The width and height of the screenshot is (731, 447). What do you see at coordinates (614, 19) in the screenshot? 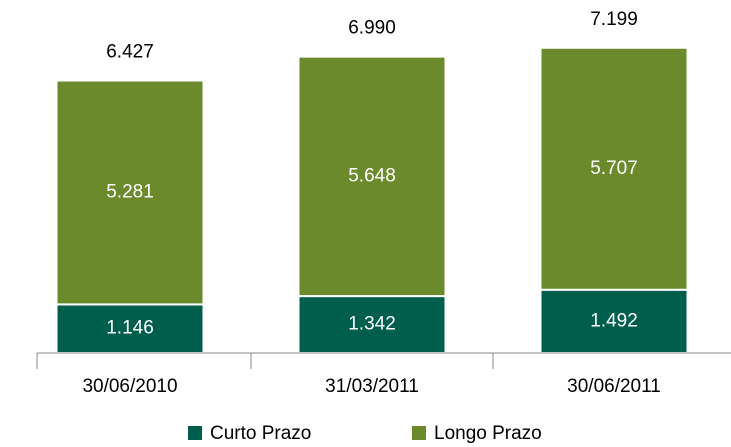
I see `total-label: 7.199` at bounding box center [614, 19].